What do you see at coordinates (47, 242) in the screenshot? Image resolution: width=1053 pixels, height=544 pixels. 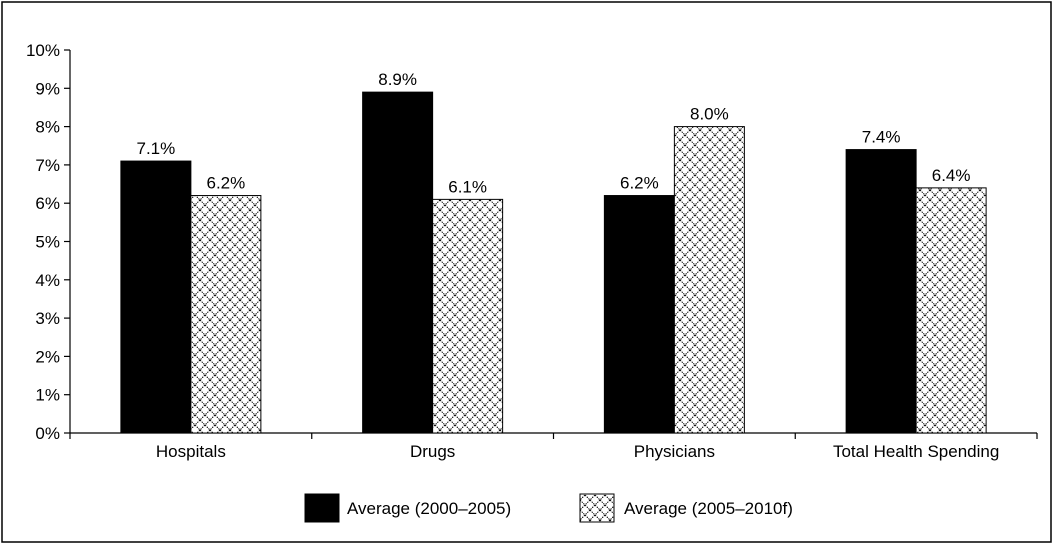 I see `y-tick-label: 5%` at bounding box center [47, 242].